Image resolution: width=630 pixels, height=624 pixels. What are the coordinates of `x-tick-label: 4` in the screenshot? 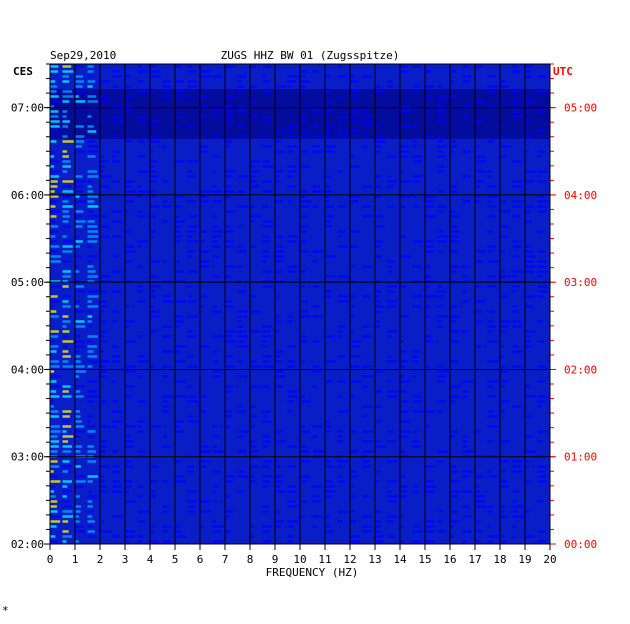 It's located at (150, 559).